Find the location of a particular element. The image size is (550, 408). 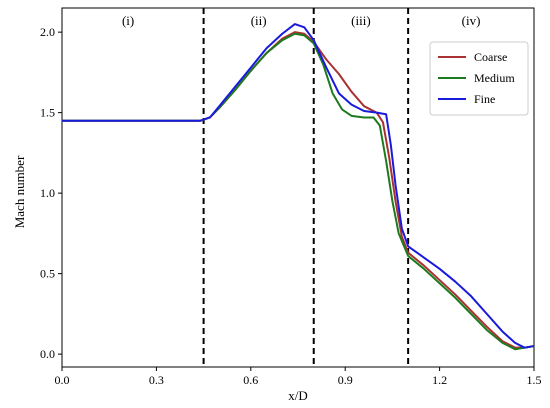

y-tick-label: 1.5 is located at coordinates (47, 113).